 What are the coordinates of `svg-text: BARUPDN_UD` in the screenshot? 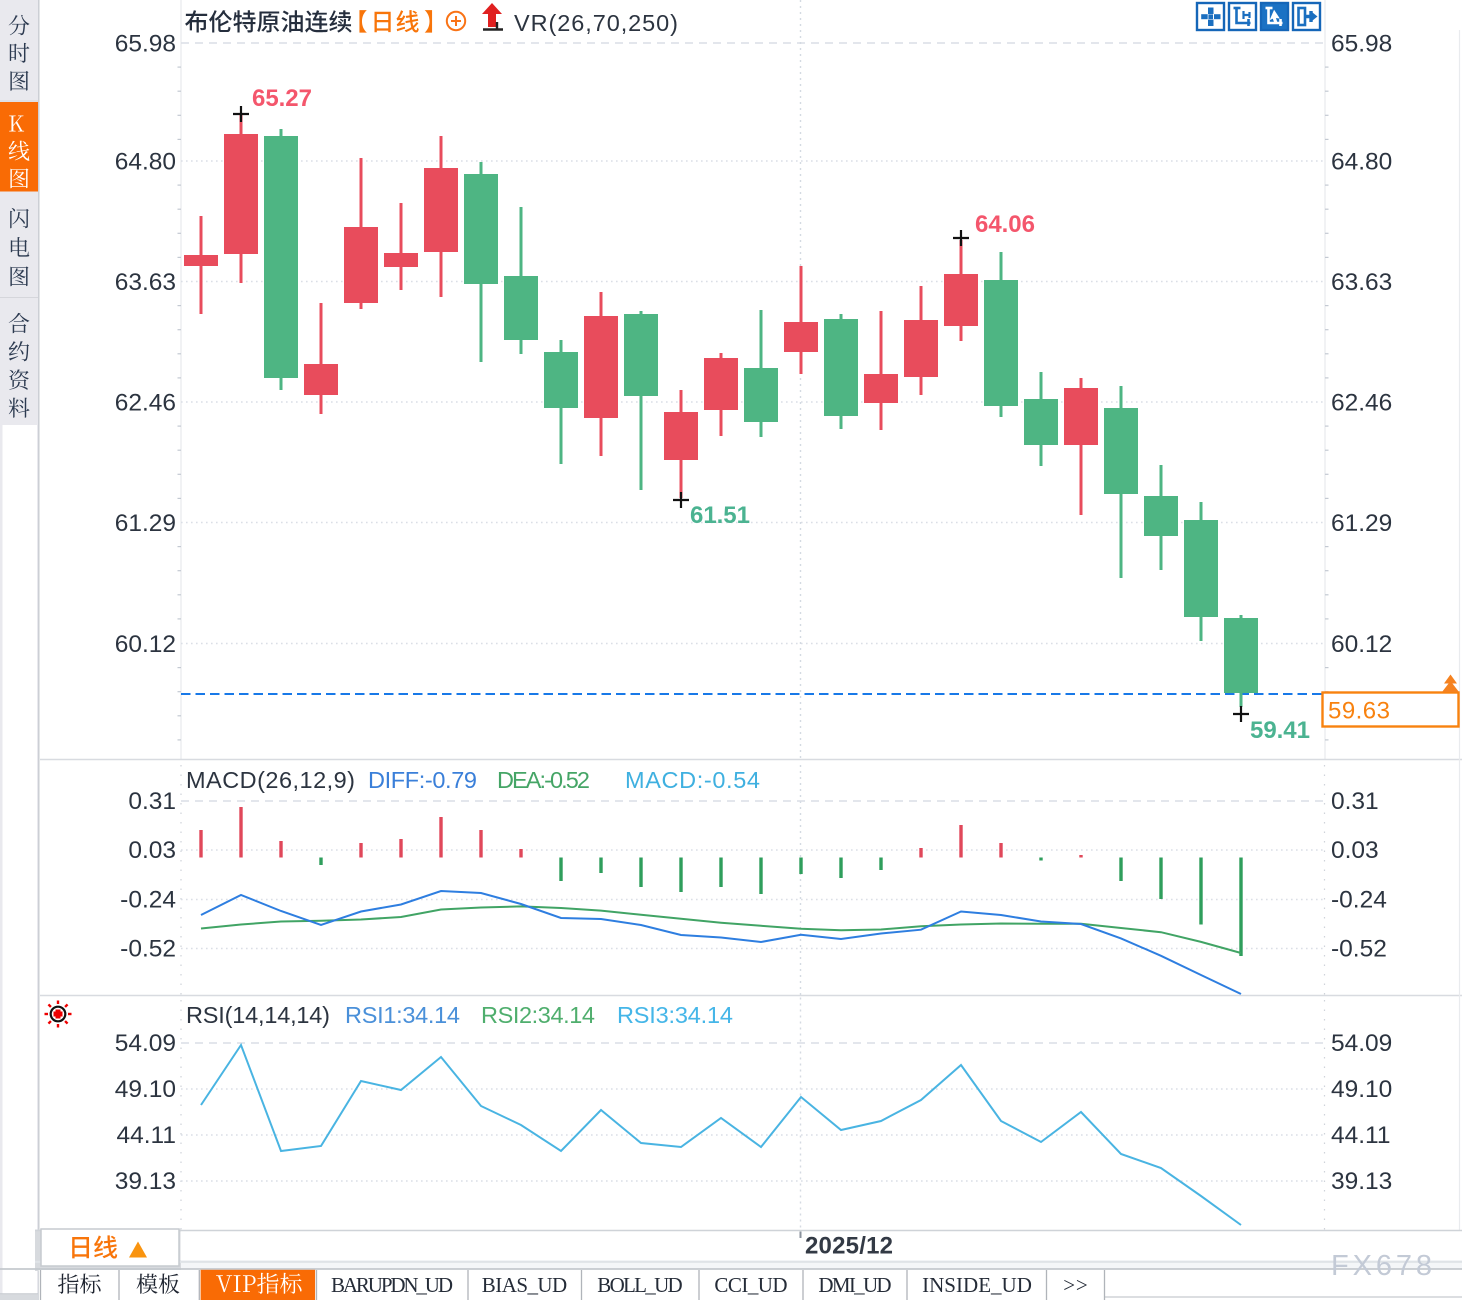 It's located at (392, 1285).